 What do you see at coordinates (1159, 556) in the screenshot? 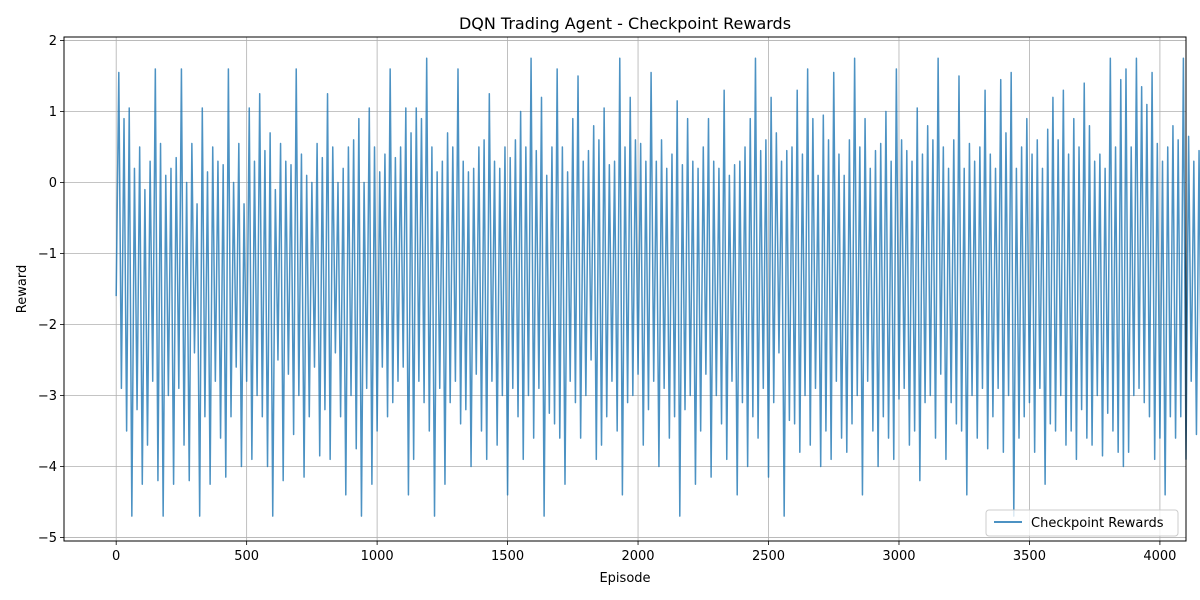
I see `x-tick-label: 4000` at bounding box center [1159, 556].